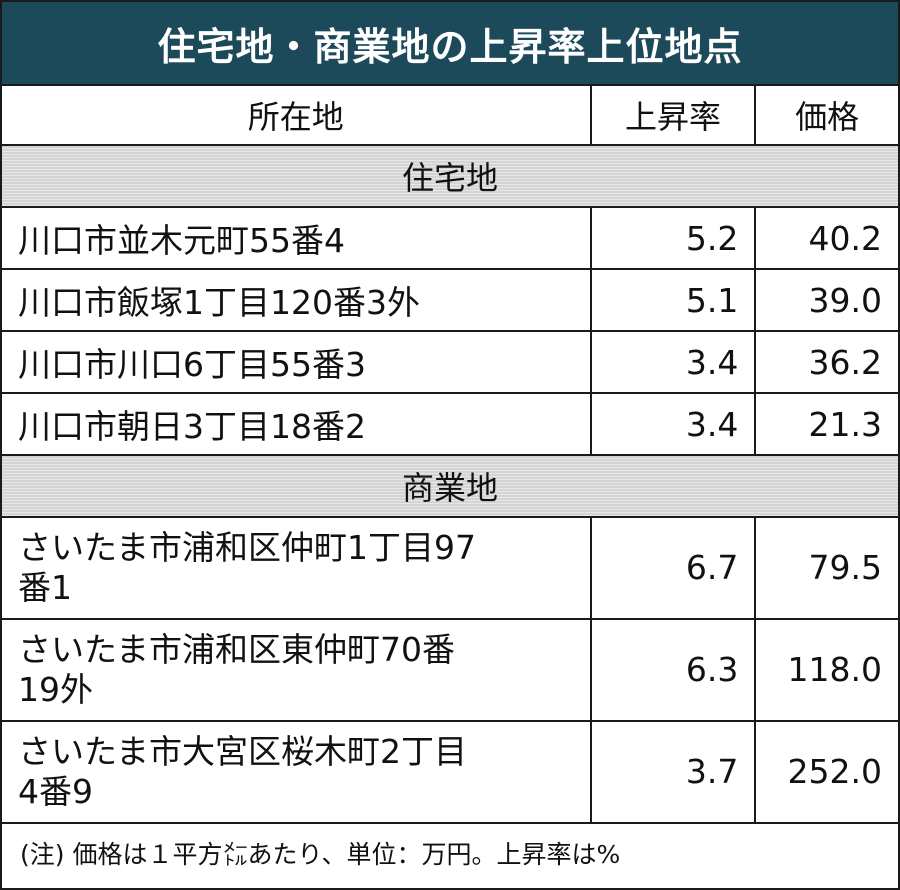  What do you see at coordinates (673, 670) in the screenshot?
I see `rate-cell: 6.3` at bounding box center [673, 670].